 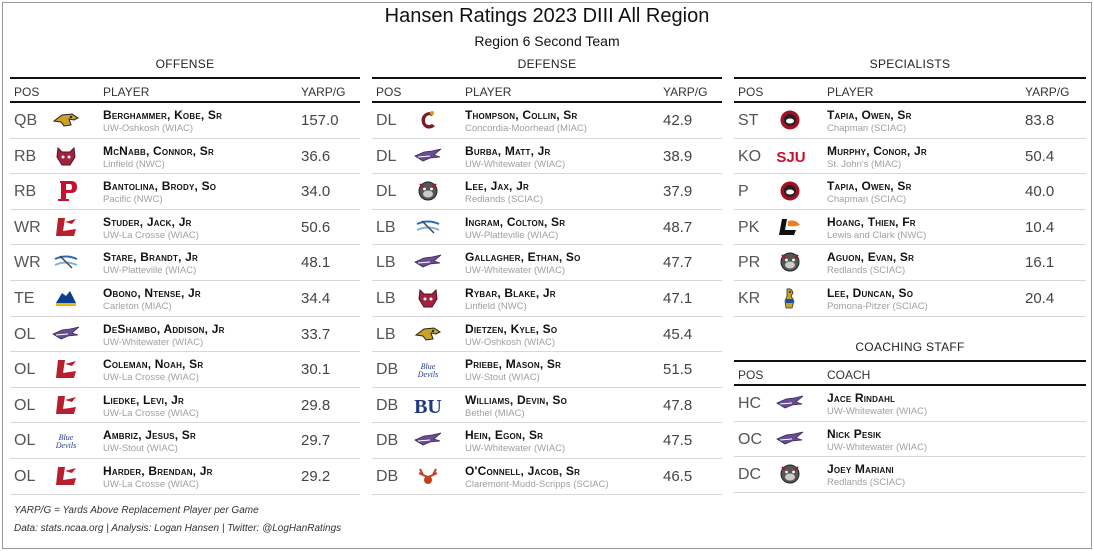 I want to click on player-name: O'Connell, Jacob, Sr, so click(x=523, y=470).